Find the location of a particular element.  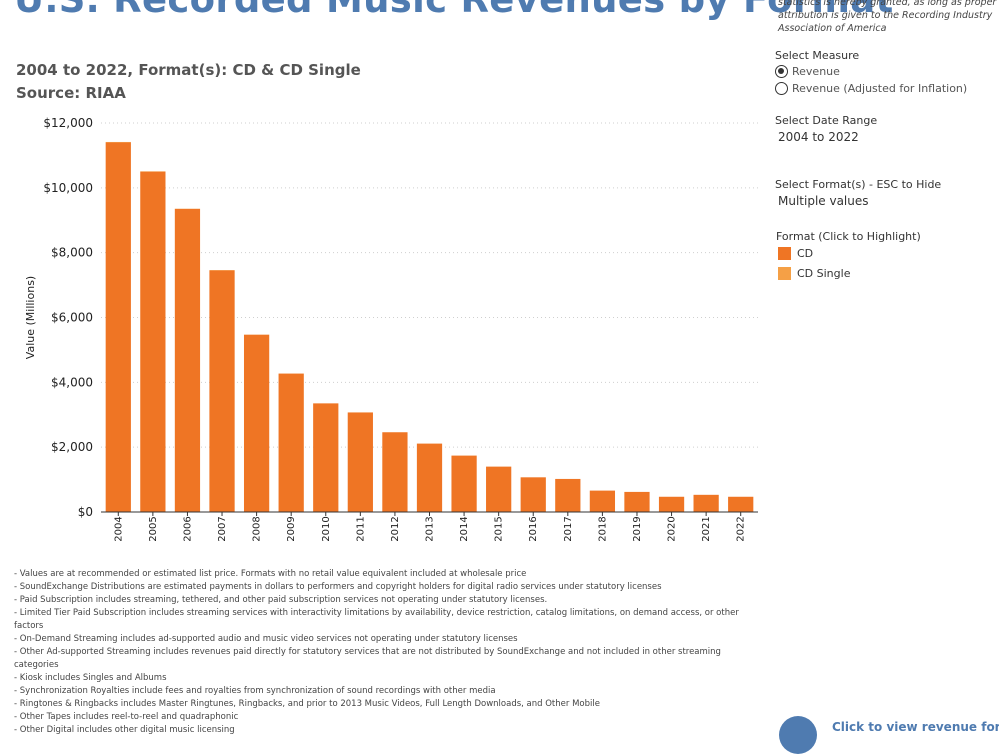

bar-cd-2020 is located at coordinates (671, 504).